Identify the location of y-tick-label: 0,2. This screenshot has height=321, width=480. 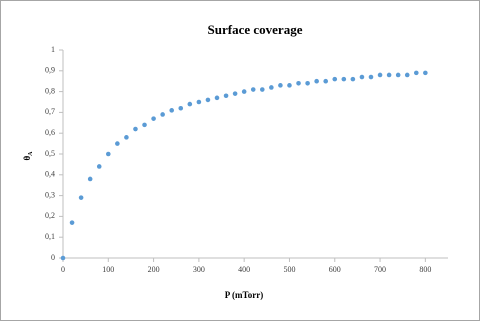
(50, 215).